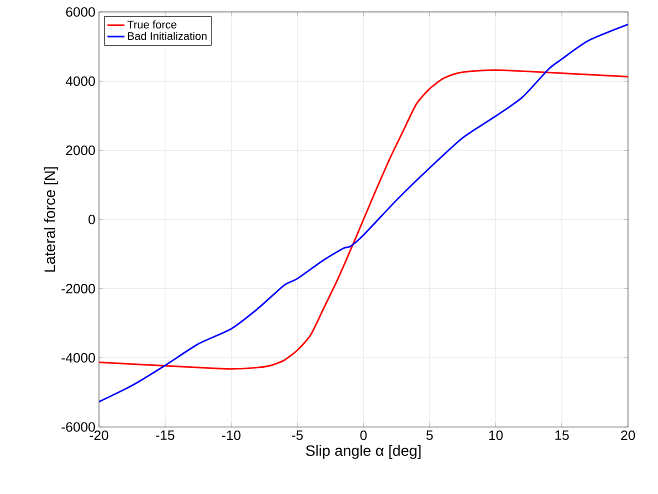 This screenshot has height=494, width=658. I want to click on y-tick-label: -2000, so click(78, 289).